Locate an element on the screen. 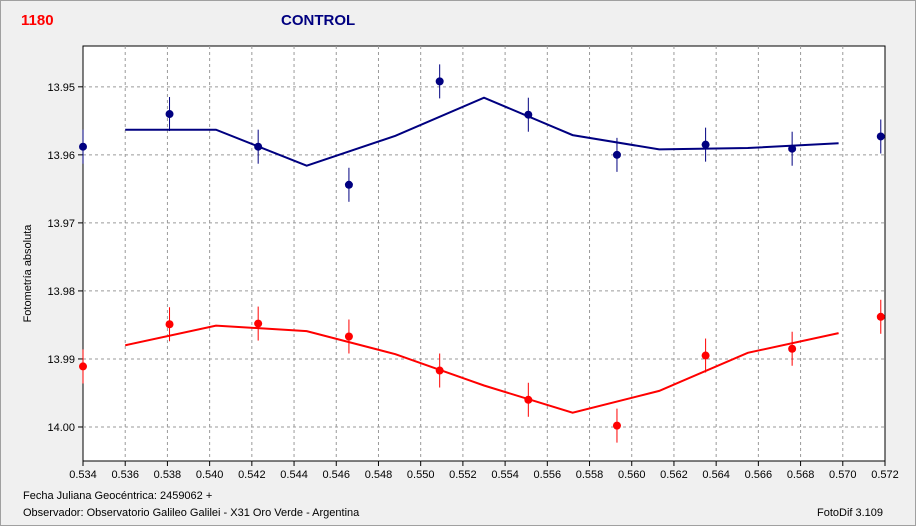 Image resolution: width=916 pixels, height=526 pixels. y-tick-label: 13.95 is located at coordinates (61, 88).